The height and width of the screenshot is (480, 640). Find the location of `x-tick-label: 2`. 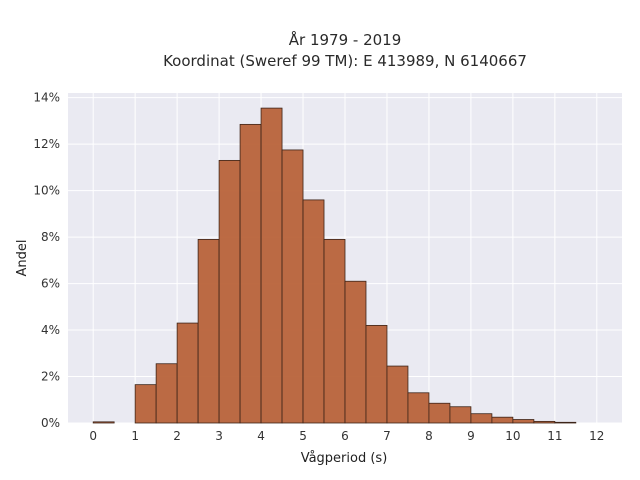

x-tick-label: 2 is located at coordinates (177, 436).